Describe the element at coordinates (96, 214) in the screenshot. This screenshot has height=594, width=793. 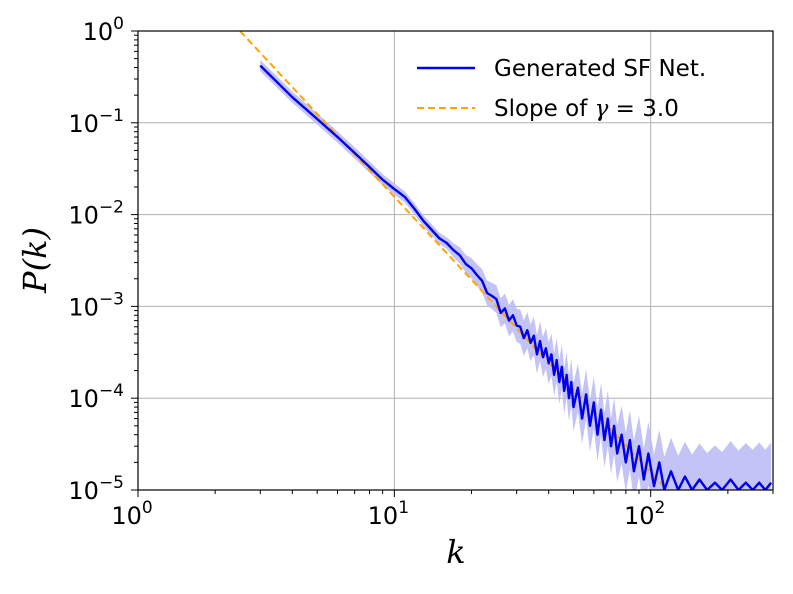
I see `y-tick-label: 10⁻²` at that location.